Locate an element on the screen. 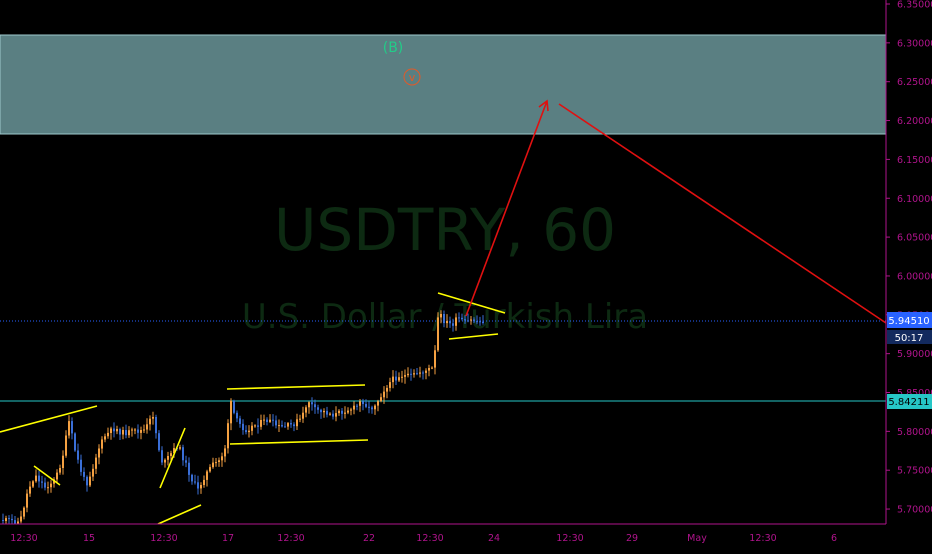 The image size is (932, 554). last-price-value: 5.94510 is located at coordinates (908, 321).